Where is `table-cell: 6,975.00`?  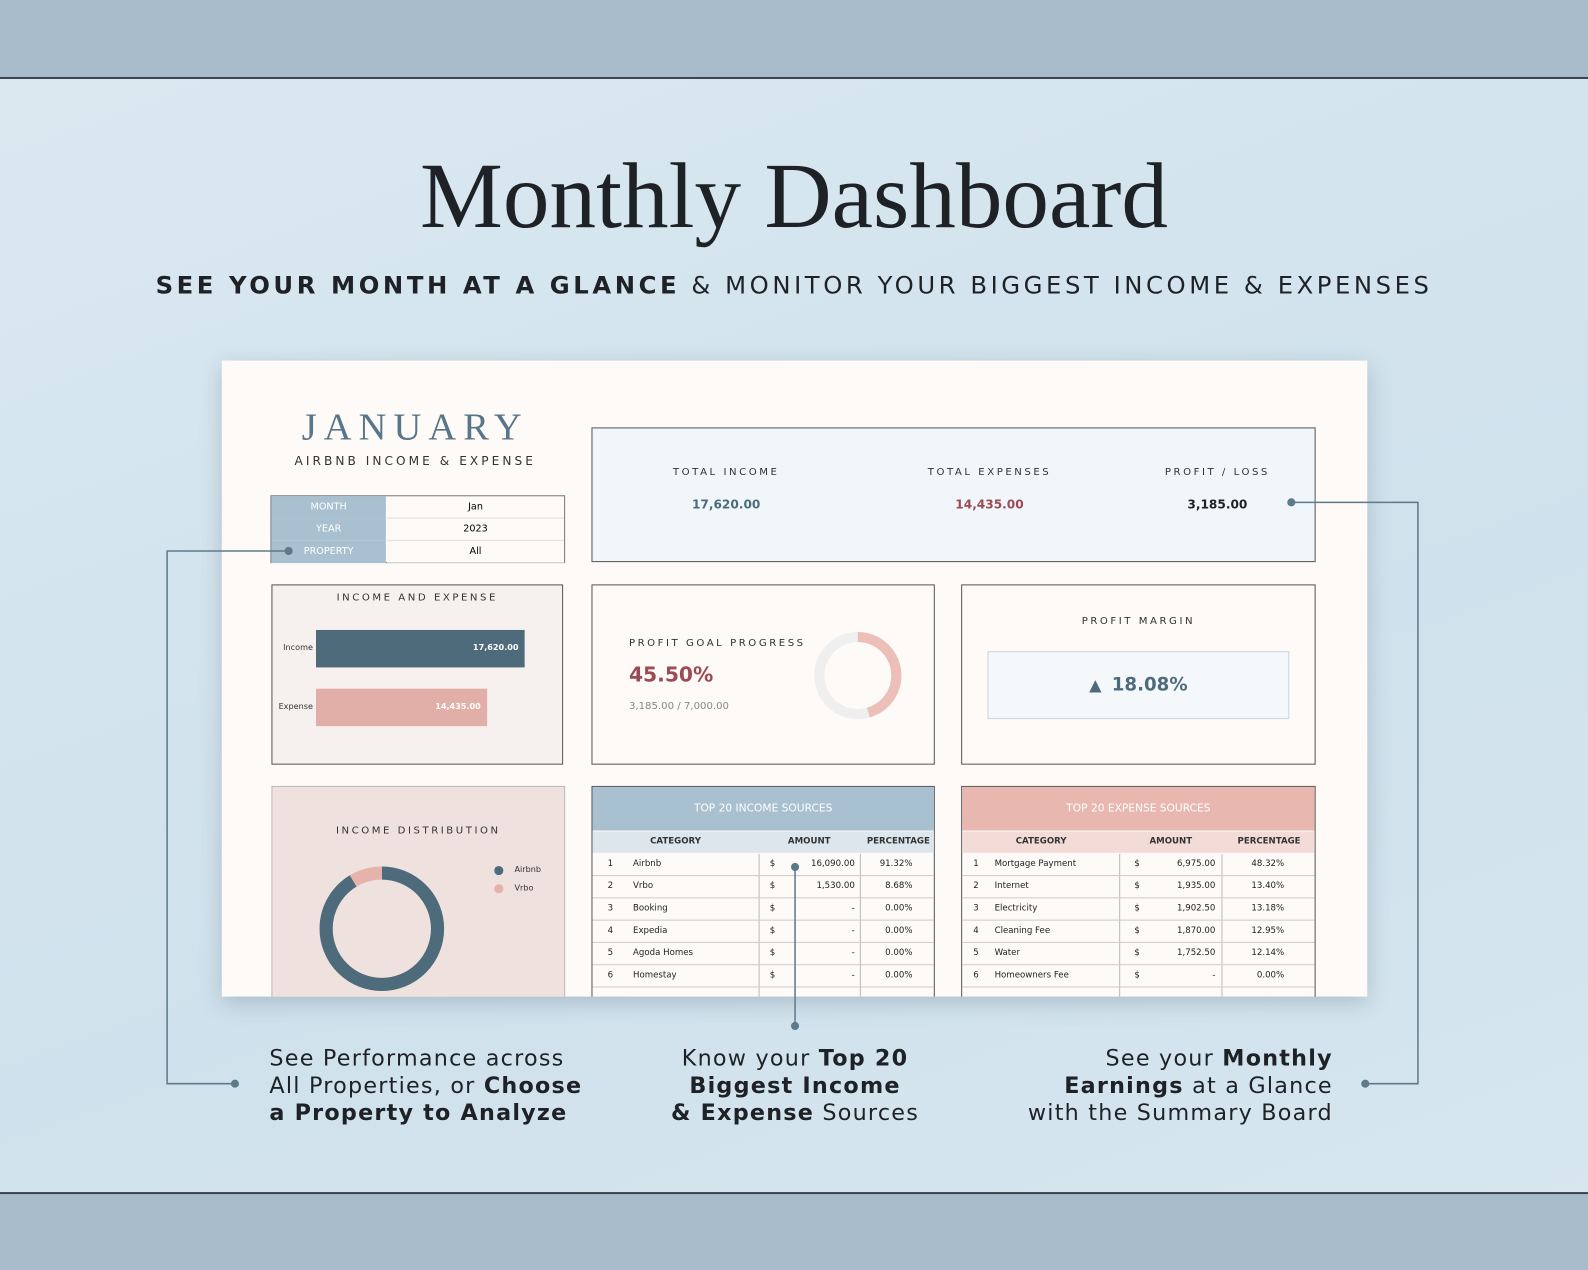 table-cell: 6,975.00 is located at coordinates (1196, 863).